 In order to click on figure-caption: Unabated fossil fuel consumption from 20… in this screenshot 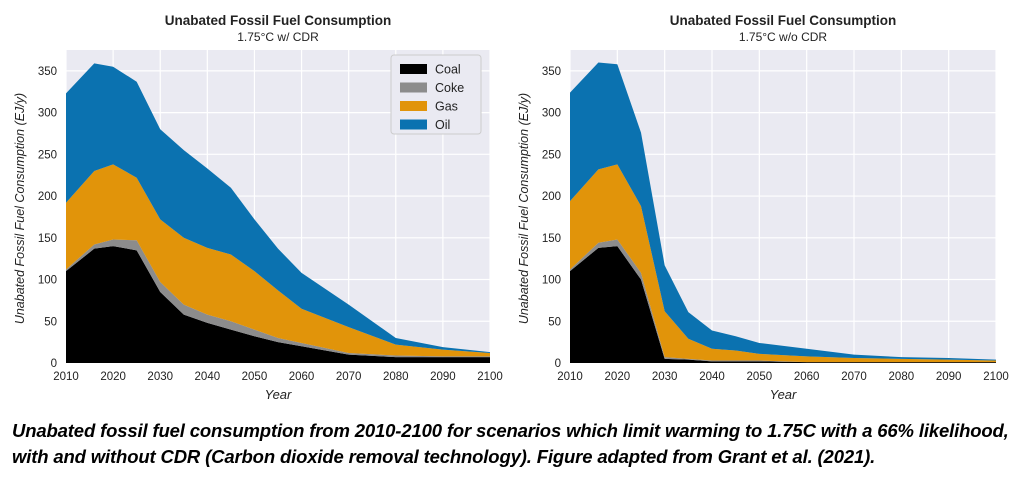, I will do `click(515, 444)`.